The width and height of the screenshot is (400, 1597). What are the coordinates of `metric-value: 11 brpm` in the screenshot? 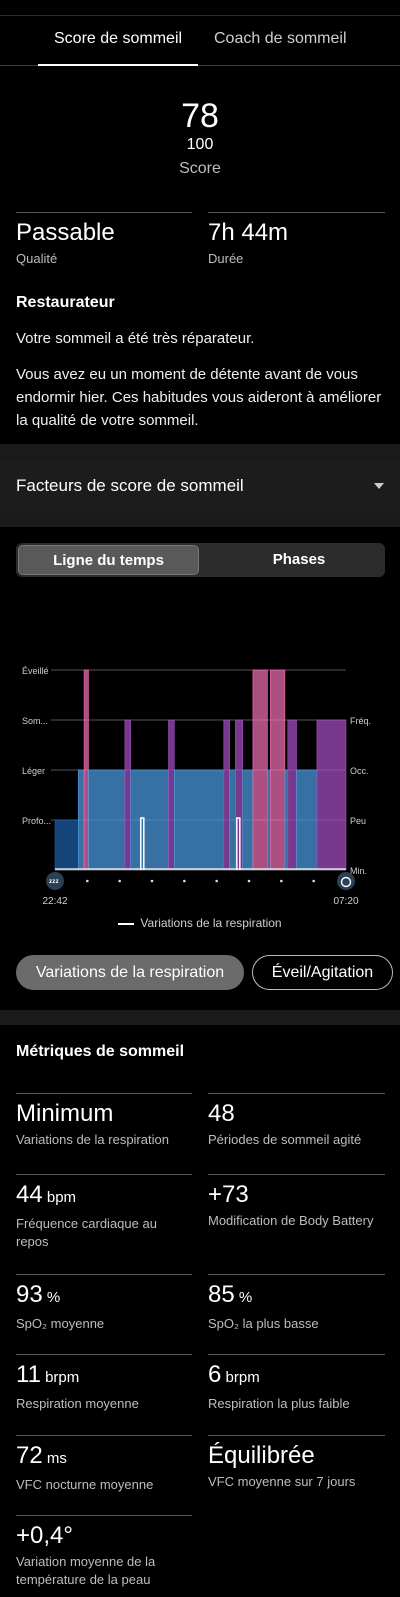 It's located at (104, 1376).